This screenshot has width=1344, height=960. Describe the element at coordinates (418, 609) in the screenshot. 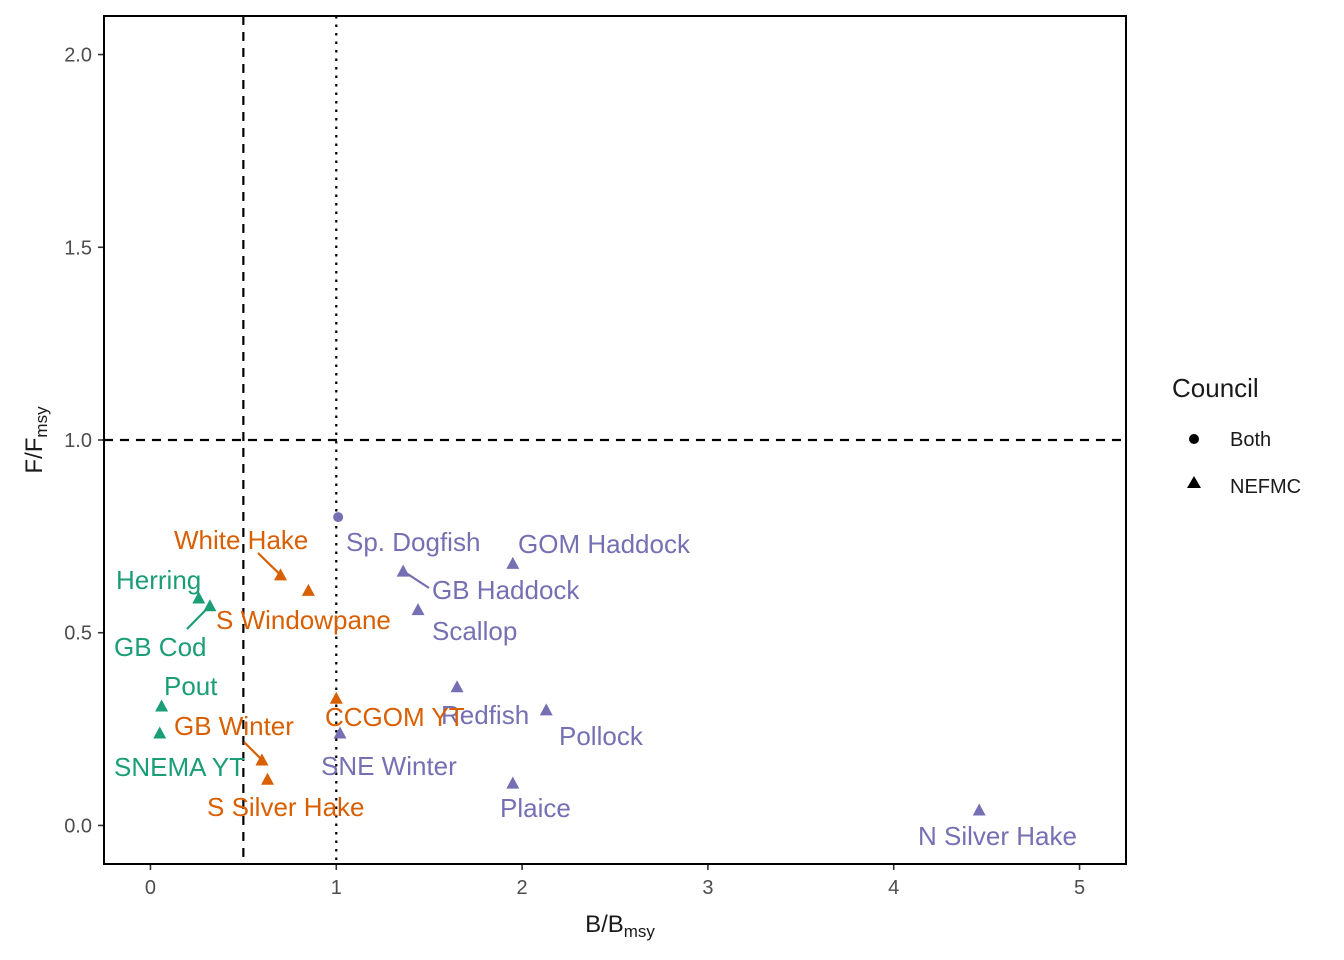

I see `point-scallop` at that location.